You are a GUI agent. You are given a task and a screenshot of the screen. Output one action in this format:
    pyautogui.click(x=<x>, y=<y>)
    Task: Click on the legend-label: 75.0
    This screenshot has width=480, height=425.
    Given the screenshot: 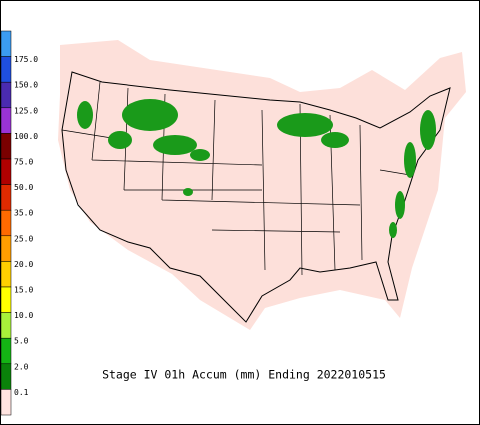 What is the action you would take?
    pyautogui.click(x=23, y=162)
    